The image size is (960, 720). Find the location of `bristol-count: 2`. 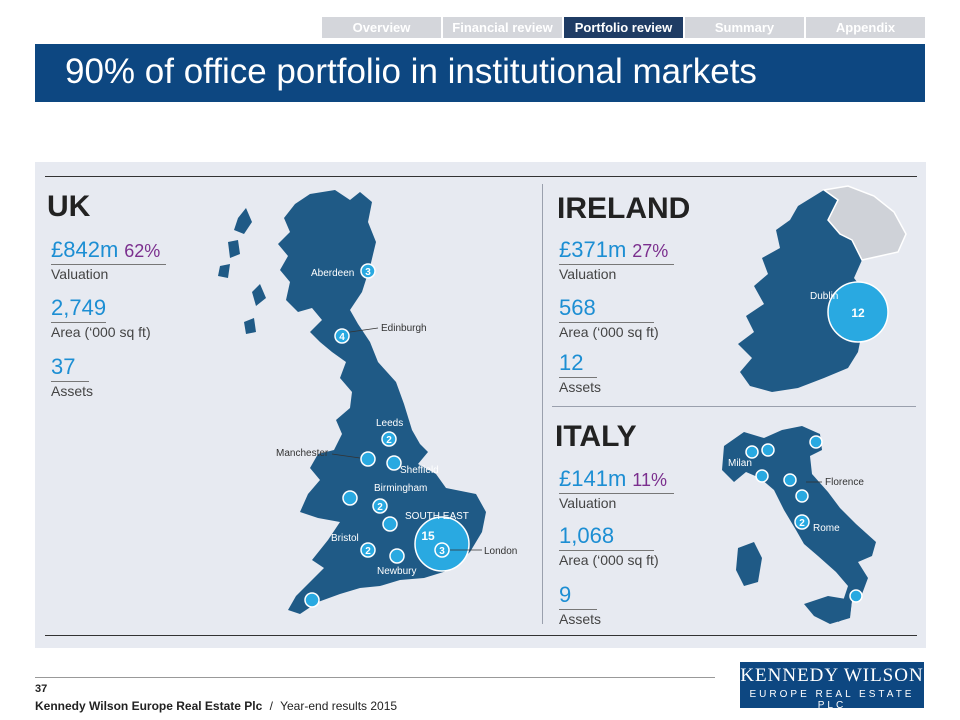

bristol-count: 2 is located at coordinates (368, 551).